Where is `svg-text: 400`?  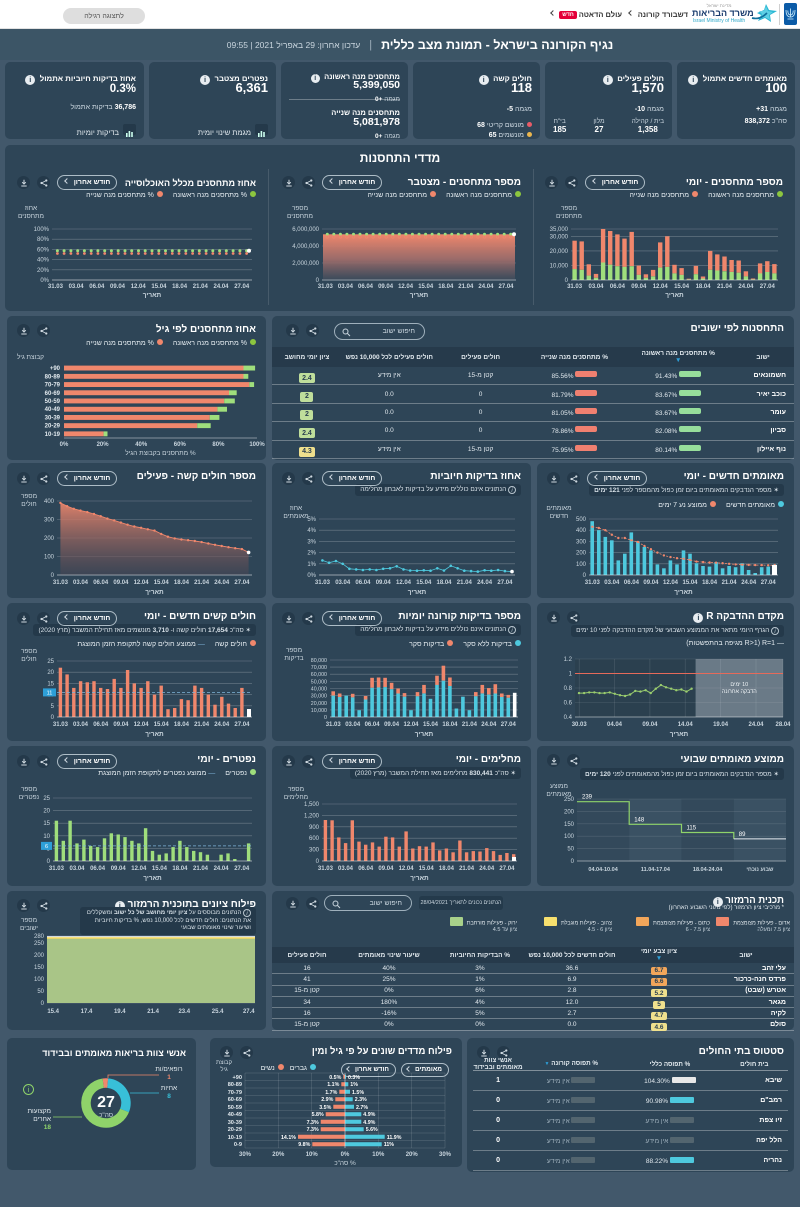 svg-text: 400 is located at coordinates (581, 531).